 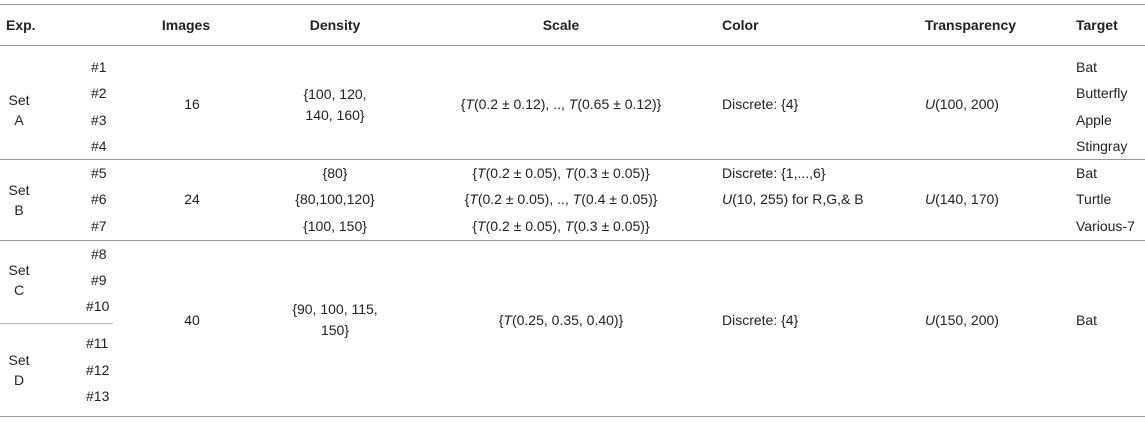 What do you see at coordinates (1094, 120) in the screenshot?
I see `target-cell: Apple` at bounding box center [1094, 120].